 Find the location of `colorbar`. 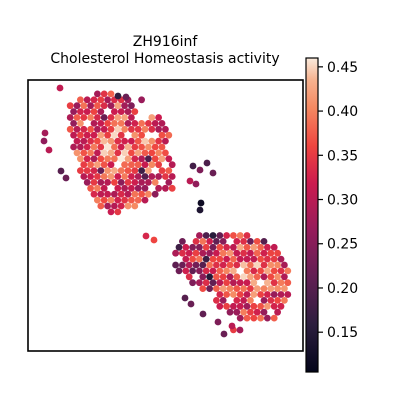

colorbar is located at coordinates (312, 215).